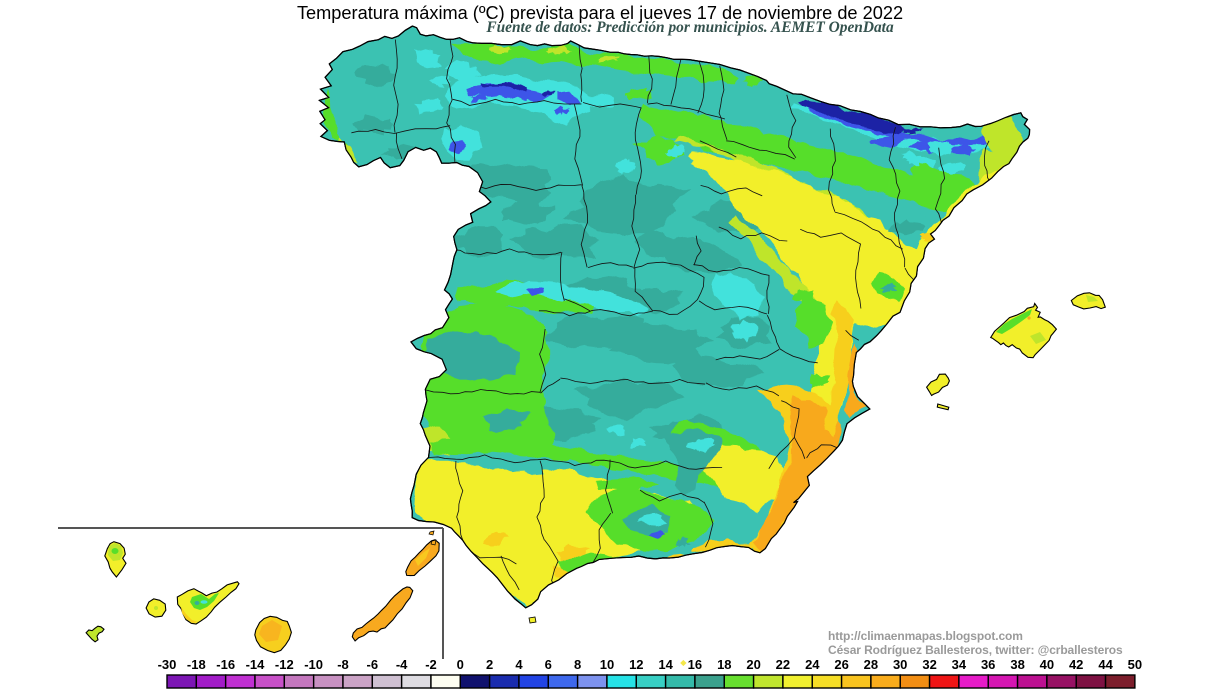 This screenshot has height=690, width=1227. Describe the element at coordinates (402, 664) in the screenshot. I see `svg-text: -4` at that location.